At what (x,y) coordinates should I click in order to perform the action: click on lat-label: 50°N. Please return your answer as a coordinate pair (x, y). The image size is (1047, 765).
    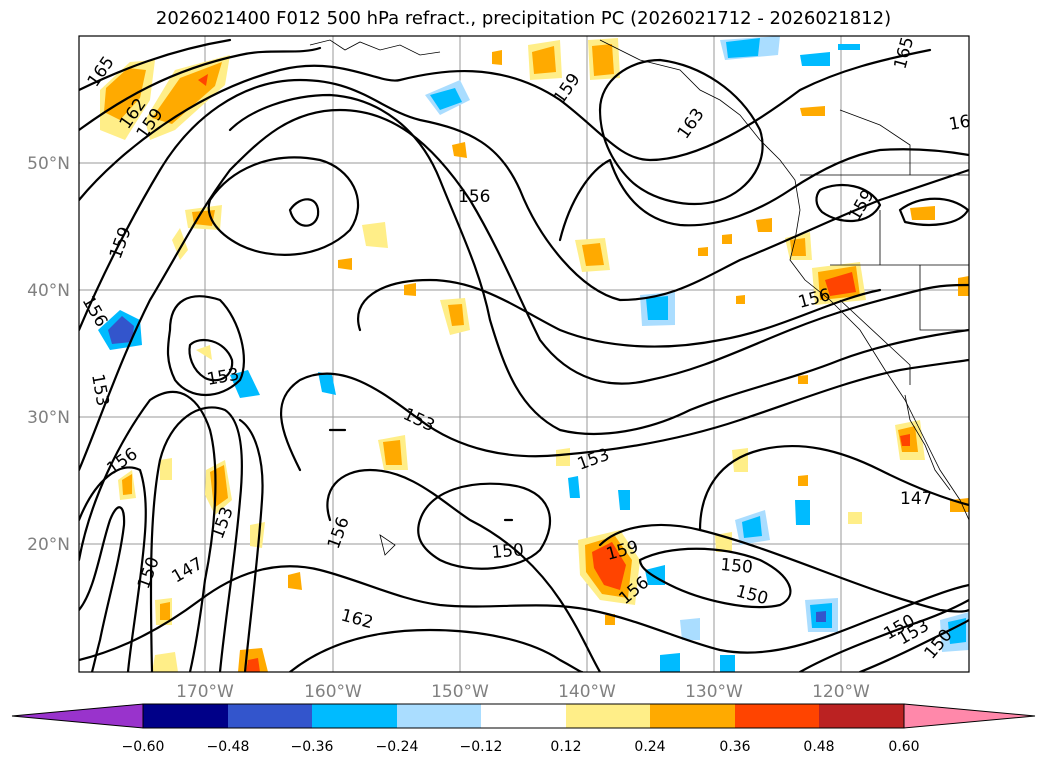
    Looking at the image, I should click on (48, 164).